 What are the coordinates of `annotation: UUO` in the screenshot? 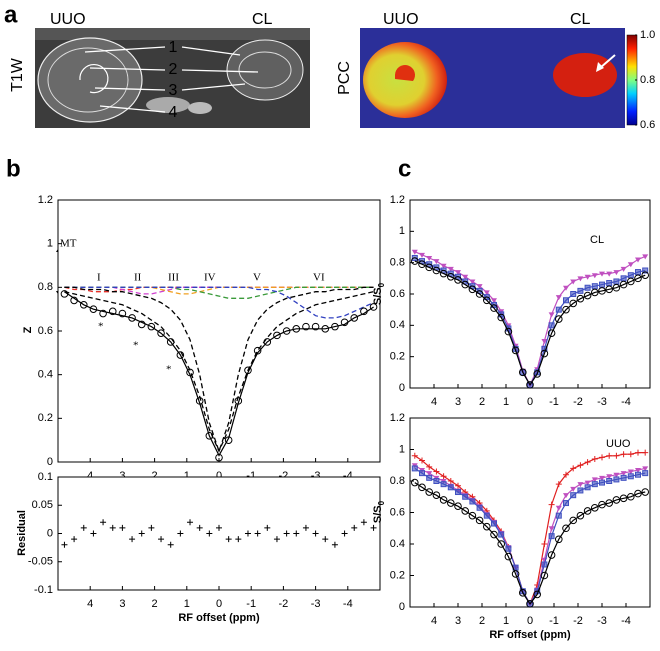 It's located at (618, 444).